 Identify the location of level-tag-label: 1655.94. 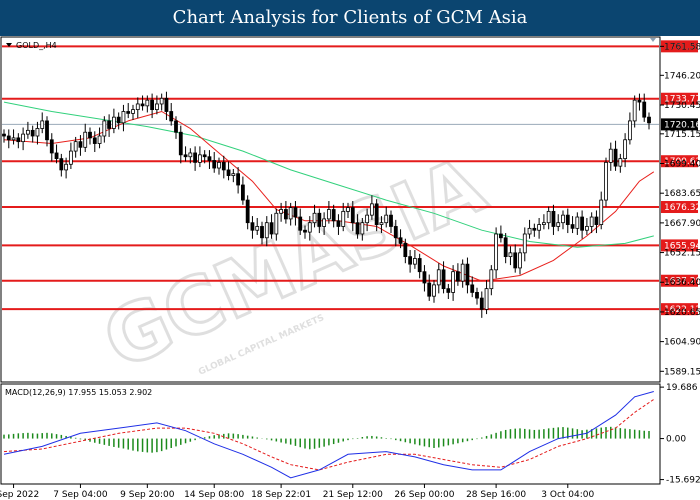
(682, 246).